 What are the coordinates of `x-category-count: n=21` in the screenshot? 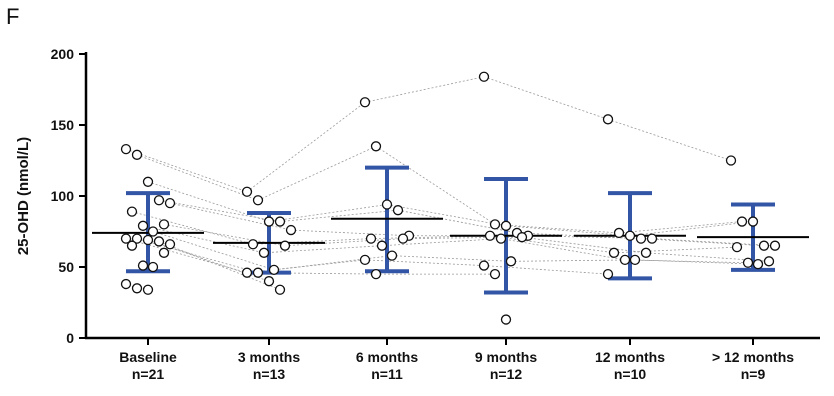 It's located at (148, 374).